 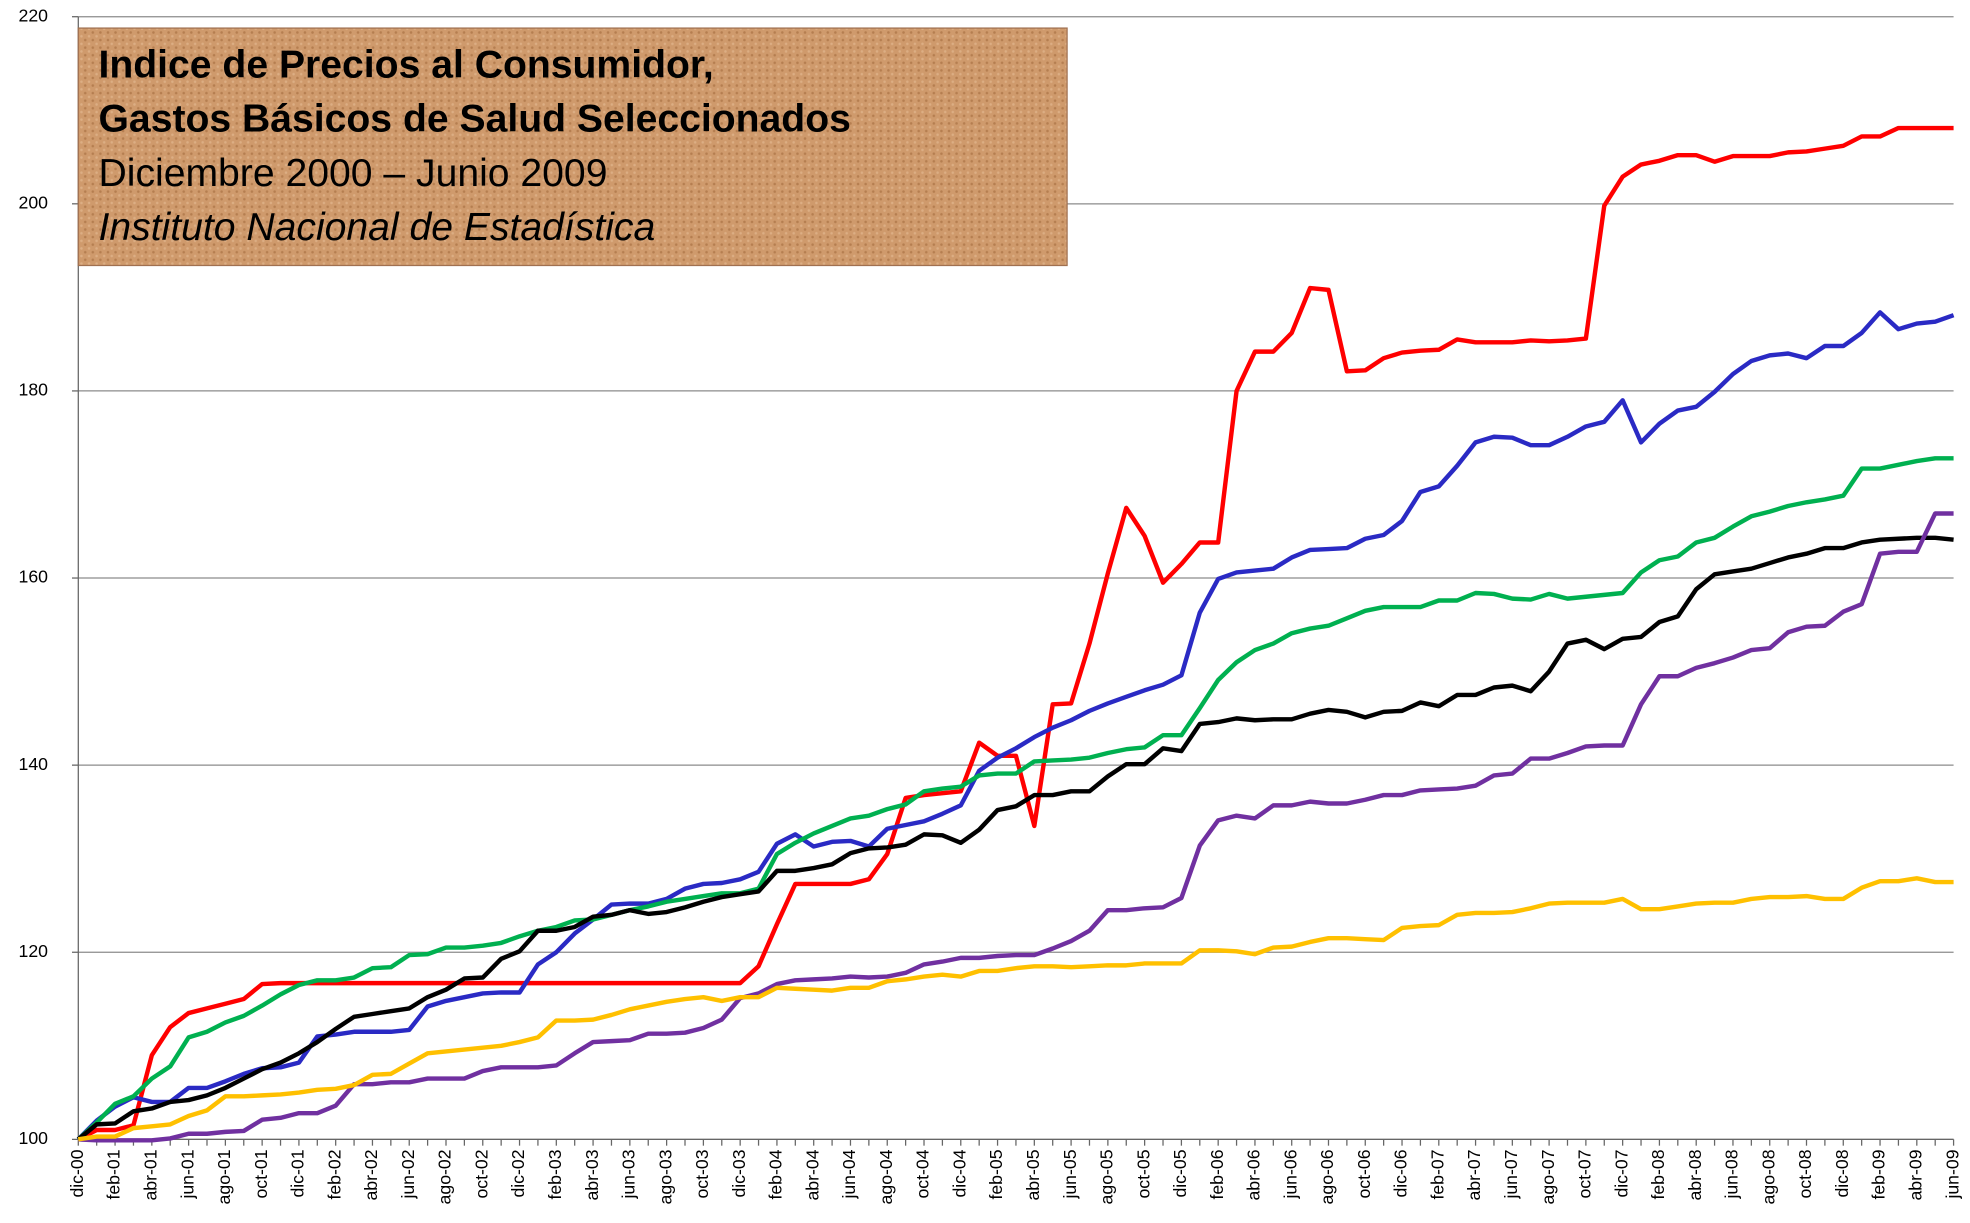 I want to click on x-tick-label: dic-08, so click(x=1842, y=1173).